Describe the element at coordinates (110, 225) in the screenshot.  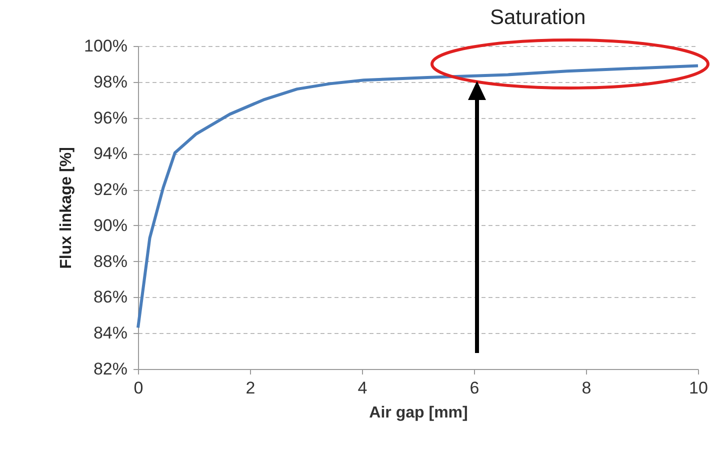
I see `y-tick-label: 90%` at that location.